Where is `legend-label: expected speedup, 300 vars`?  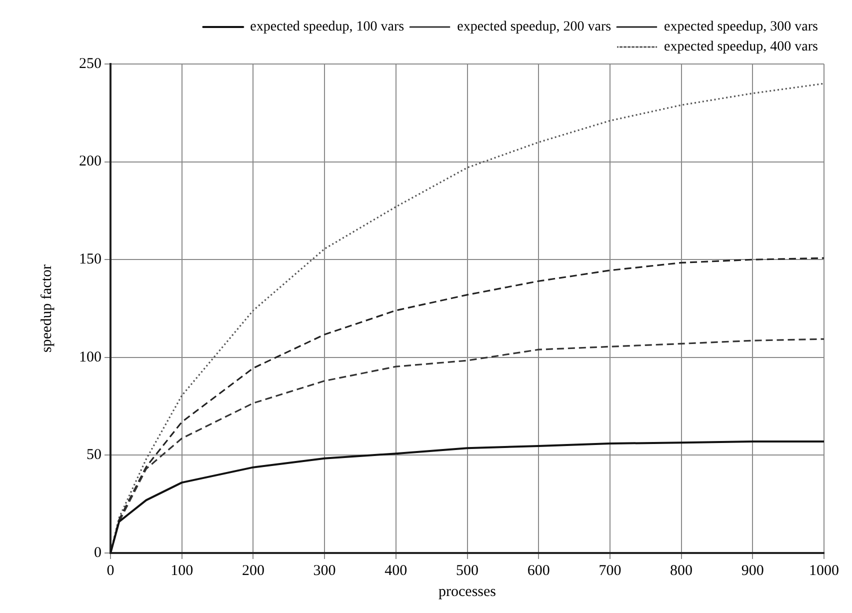
legend-label: expected speedup, 300 vars is located at coordinates (741, 27).